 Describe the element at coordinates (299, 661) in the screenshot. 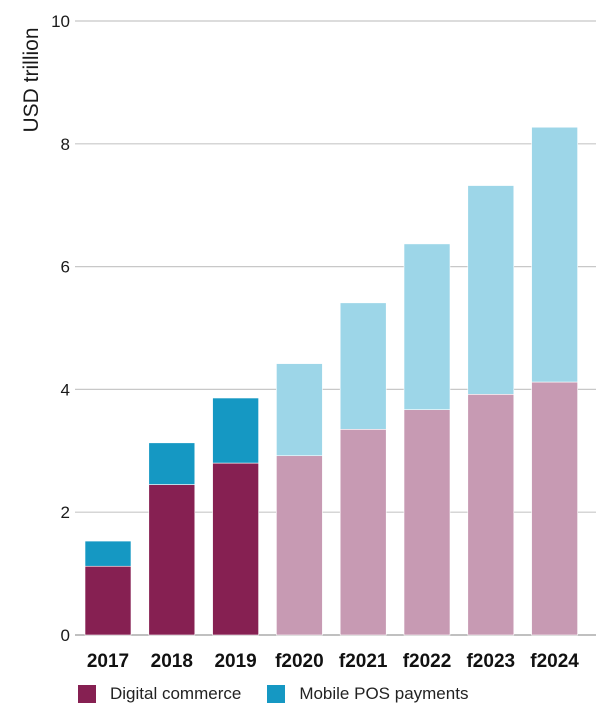

I see `x-tick-label: f2020` at that location.